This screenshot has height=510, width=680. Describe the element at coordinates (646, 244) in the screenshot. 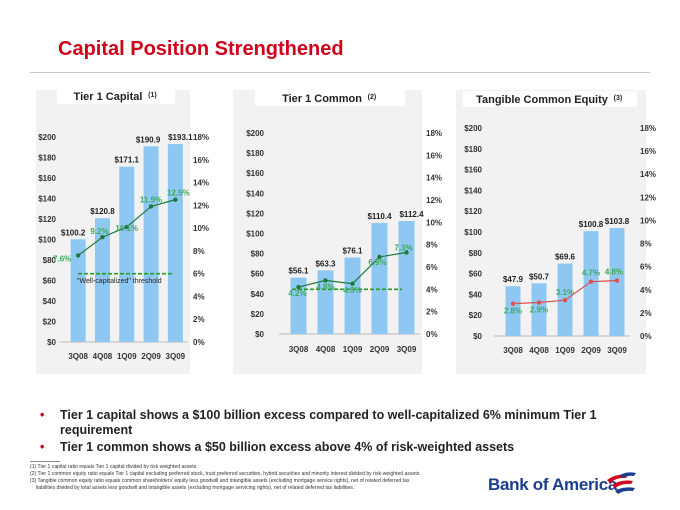

I see `y2-tick-label: 8%` at that location.